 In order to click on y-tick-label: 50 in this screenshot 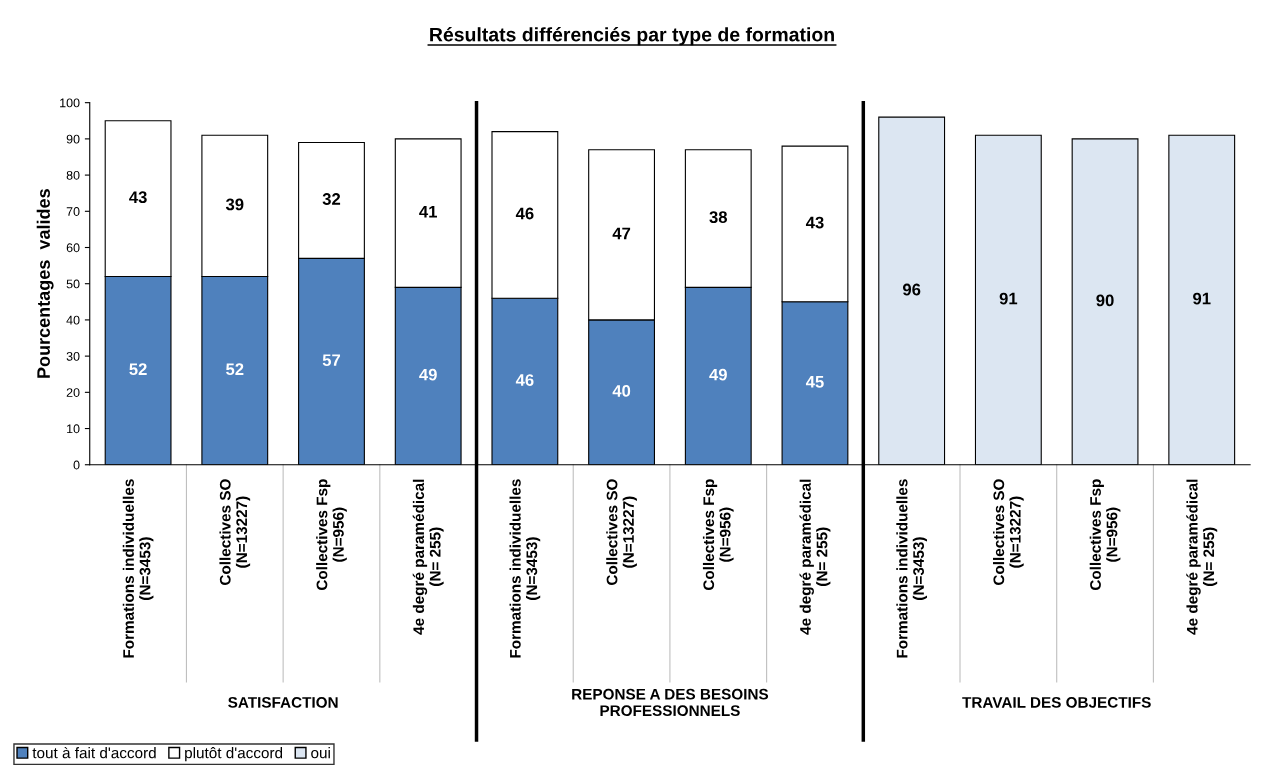, I will do `click(73, 284)`.